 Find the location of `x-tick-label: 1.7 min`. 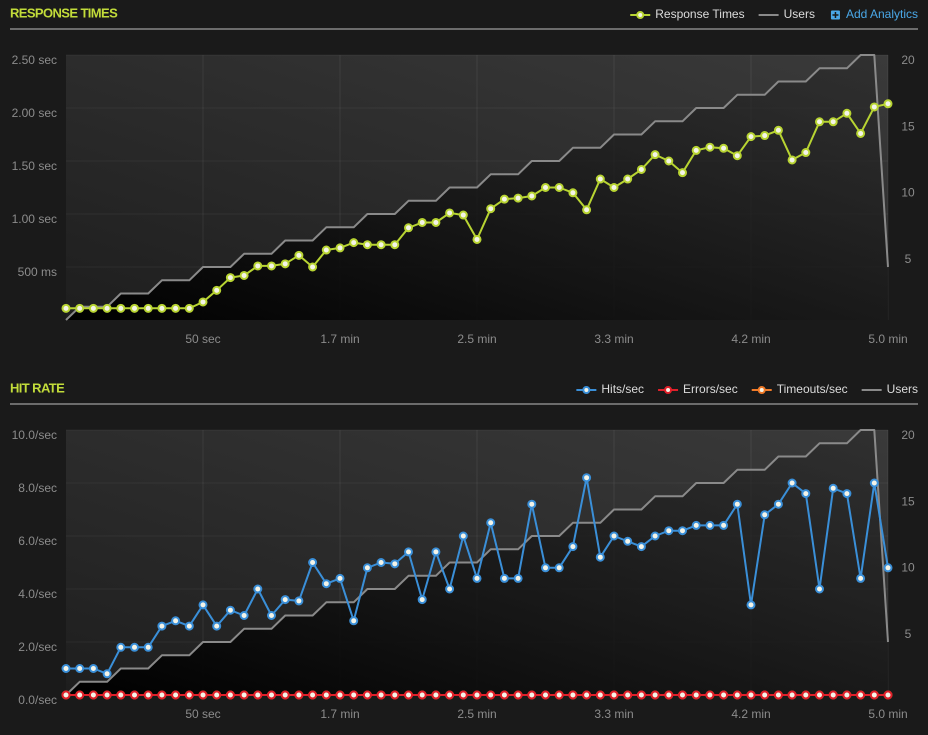

x-tick-label: 1.7 min is located at coordinates (339, 714).